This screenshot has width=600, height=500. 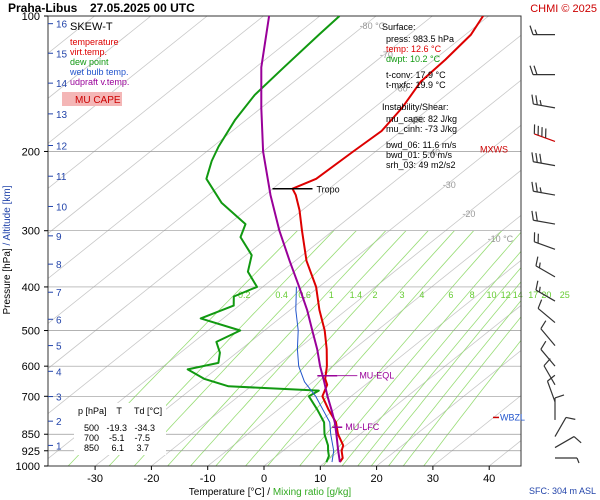 What do you see at coordinates (59, 422) in the screenshot?
I see `altitude-tick-label: 2` at bounding box center [59, 422].